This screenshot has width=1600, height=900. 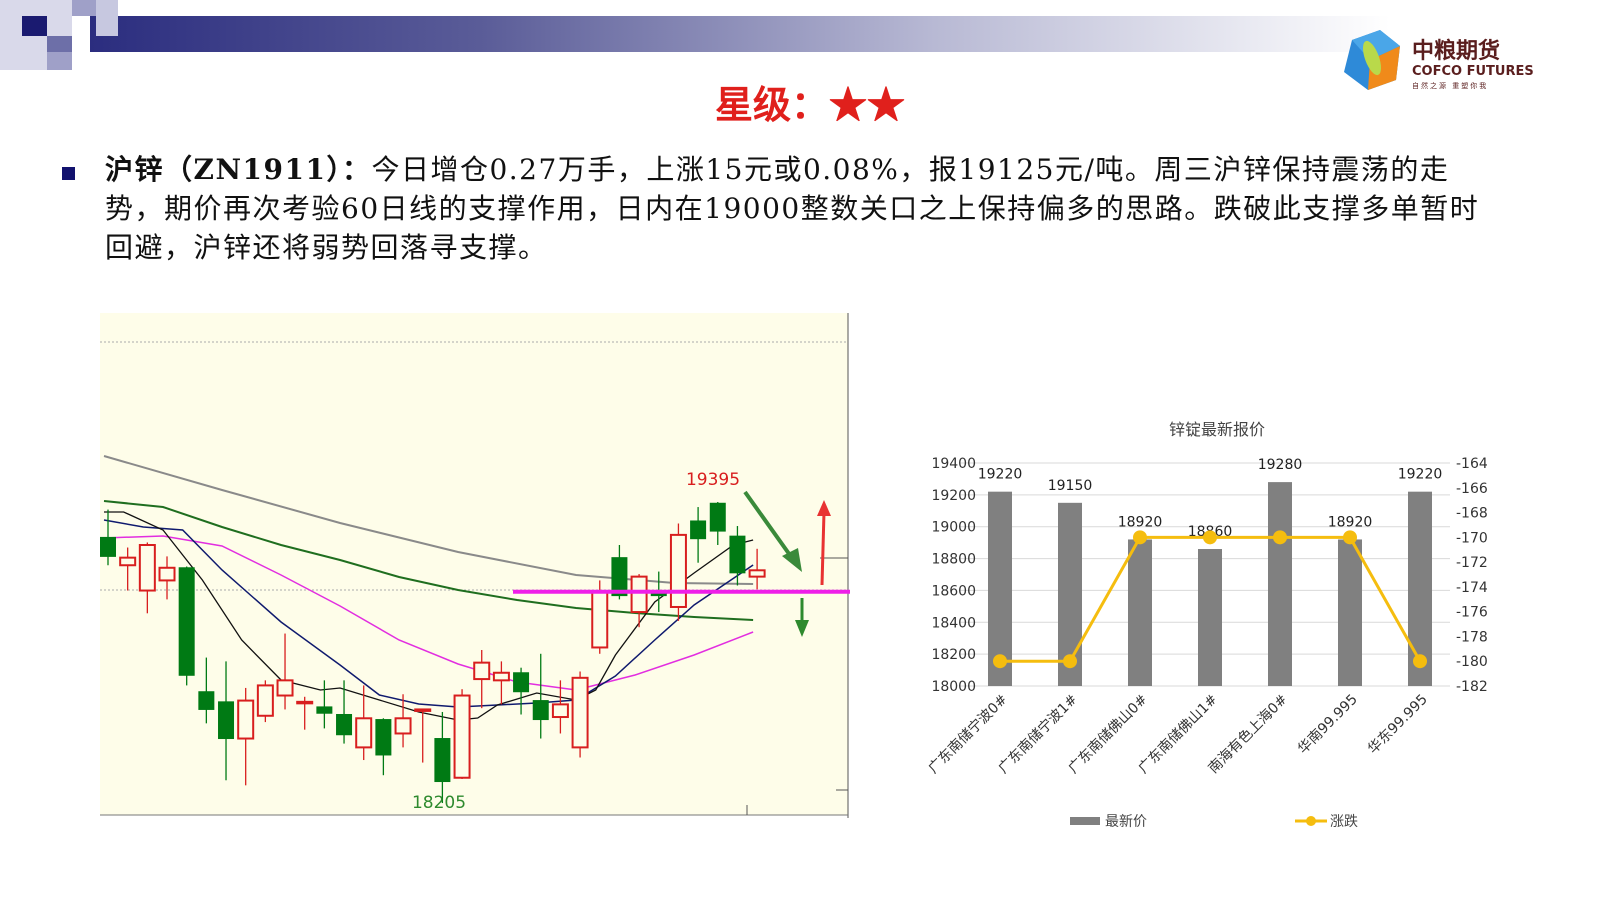 What do you see at coordinates (802, 617) in the screenshot?
I see `down-arrow-icon` at bounding box center [802, 617].